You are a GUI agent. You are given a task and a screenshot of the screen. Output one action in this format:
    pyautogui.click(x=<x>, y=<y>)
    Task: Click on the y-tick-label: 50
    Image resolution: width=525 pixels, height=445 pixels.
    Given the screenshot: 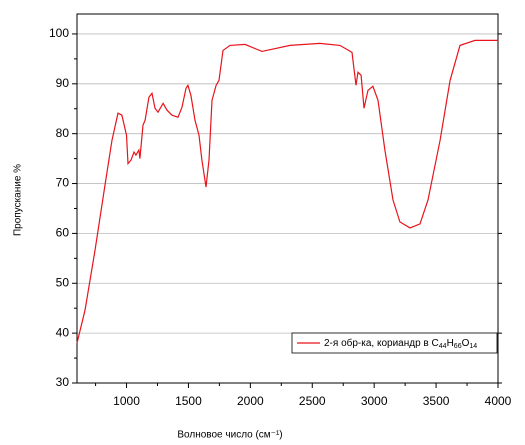 What is the action you would take?
    pyautogui.click(x=63, y=282)
    